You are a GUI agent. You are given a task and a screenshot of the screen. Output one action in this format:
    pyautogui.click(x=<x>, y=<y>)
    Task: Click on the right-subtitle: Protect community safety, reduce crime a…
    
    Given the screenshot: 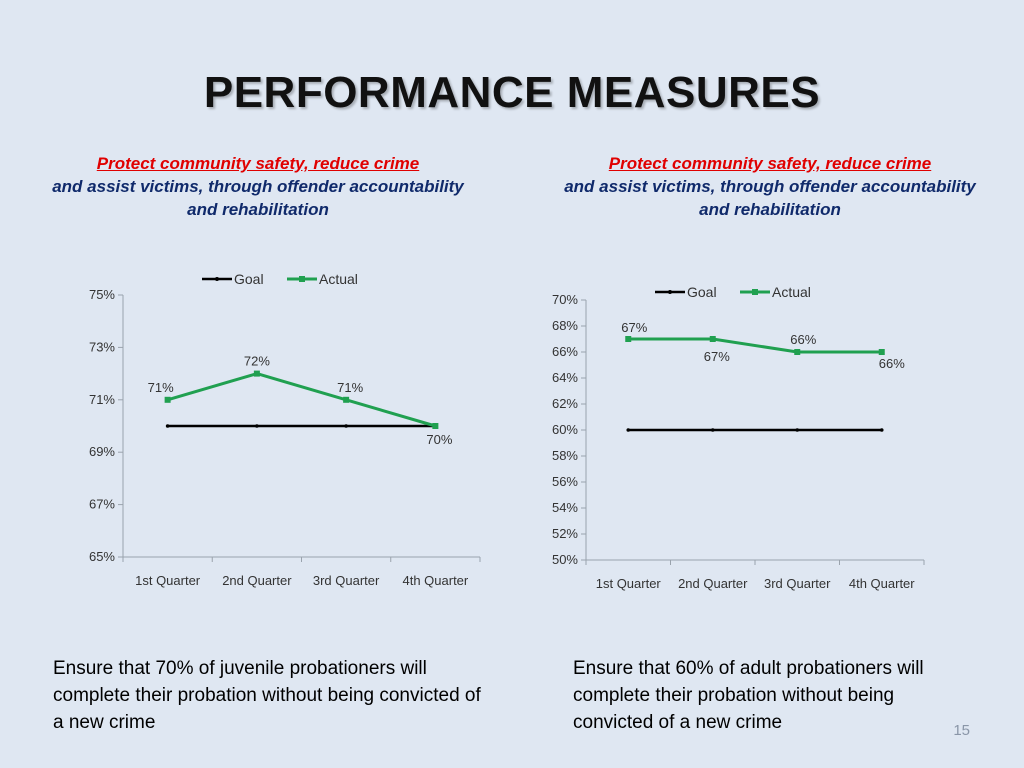 What is the action you would take?
    pyautogui.click(x=770, y=186)
    